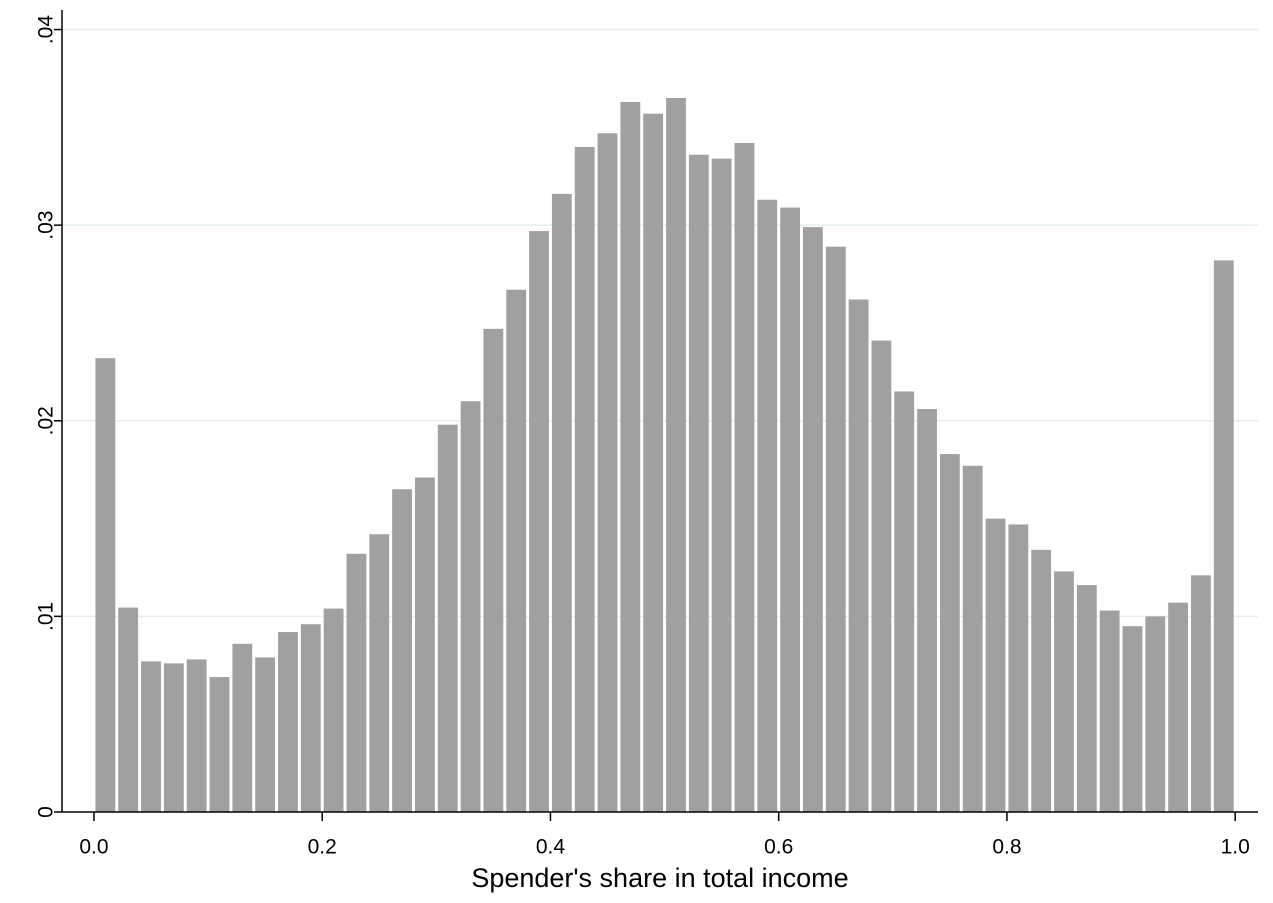 The height and width of the screenshot is (903, 1273). Describe the element at coordinates (322, 847) in the screenshot. I see `x-tick-label: 0.2` at that location.